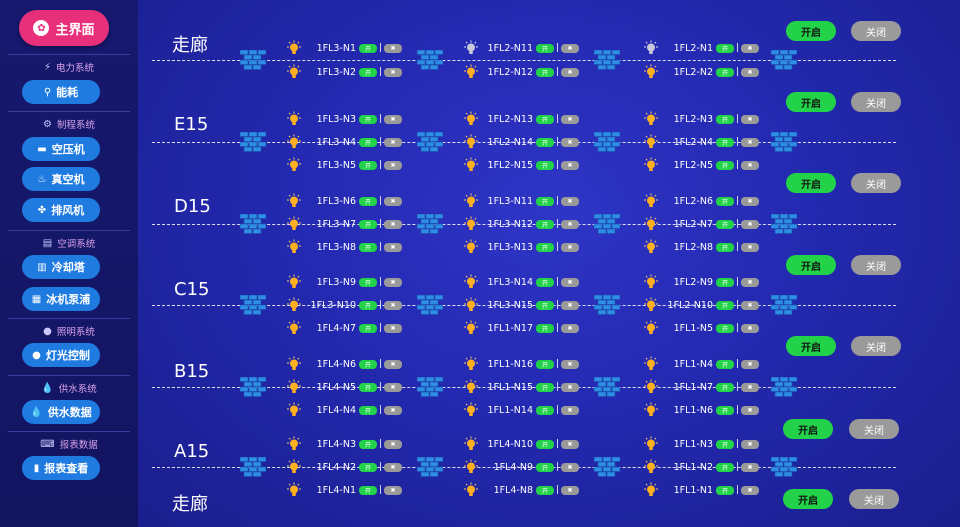 This screenshot has width=960, height=527. I want to click on sidebar-button-5-1: 💧 供水数据, so click(61, 412).